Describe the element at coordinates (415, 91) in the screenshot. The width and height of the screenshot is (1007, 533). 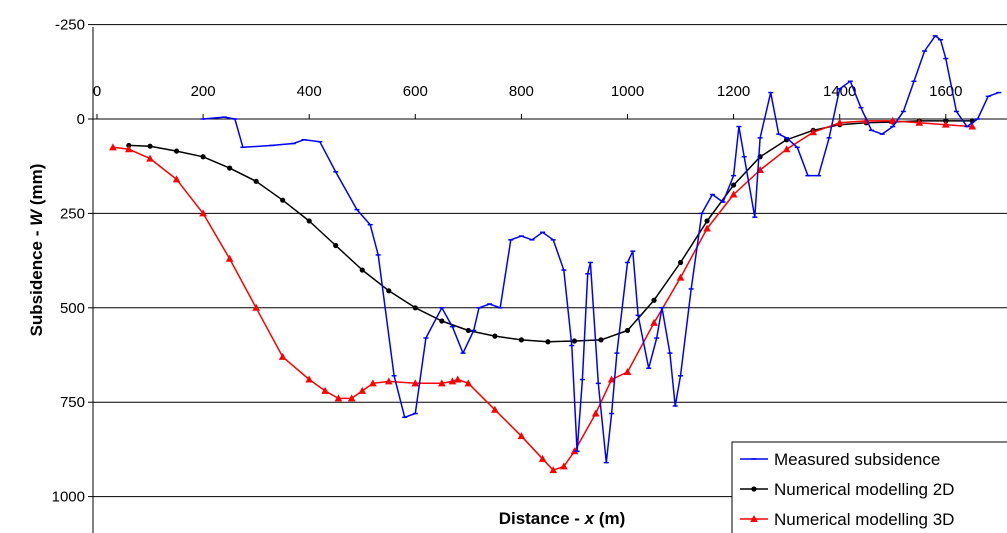
I see `x-tick-label: 600` at that location.